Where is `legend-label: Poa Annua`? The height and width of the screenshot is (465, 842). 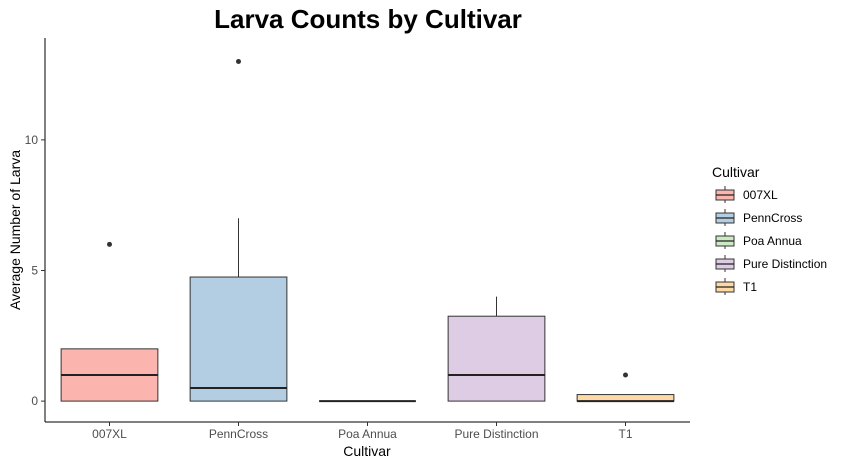 legend-label: Poa Annua is located at coordinates (772, 241).